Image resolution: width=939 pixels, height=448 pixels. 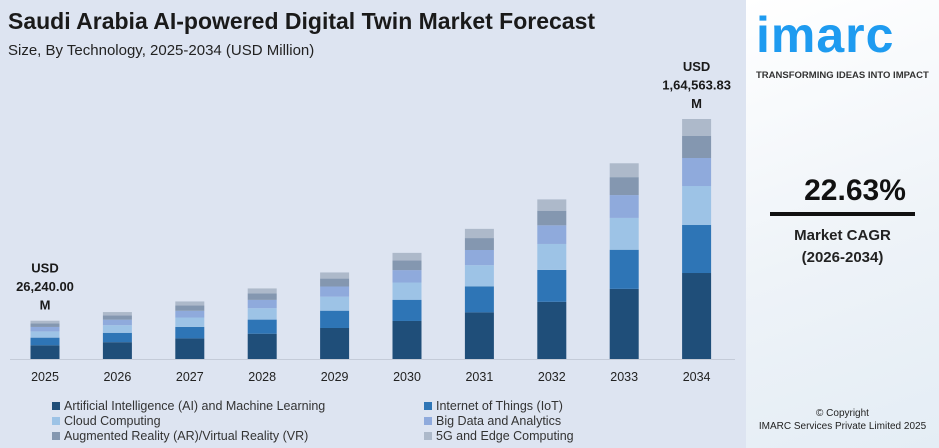 I want to click on legend-item: 5G and Edge Computing, so click(x=549, y=435).